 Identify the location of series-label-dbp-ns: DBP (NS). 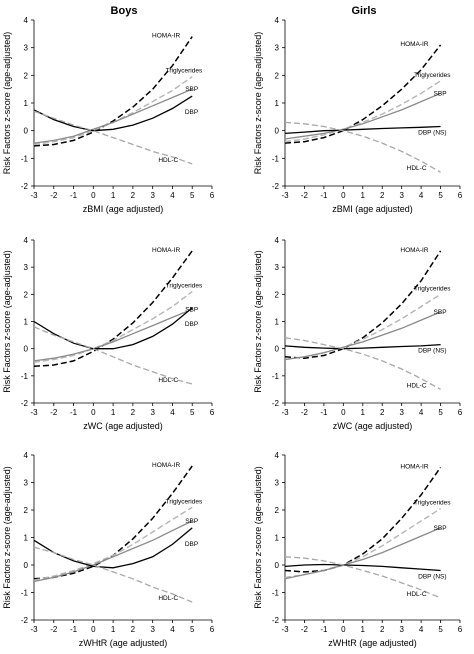
(432, 133).